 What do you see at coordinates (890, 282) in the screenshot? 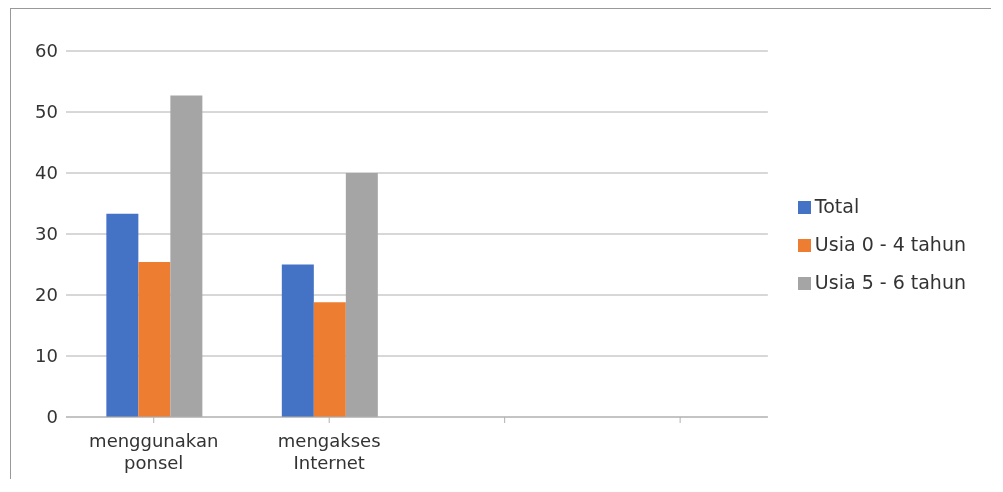
I see `legend-label: Usia 5 - 6 tahun` at bounding box center [890, 282].